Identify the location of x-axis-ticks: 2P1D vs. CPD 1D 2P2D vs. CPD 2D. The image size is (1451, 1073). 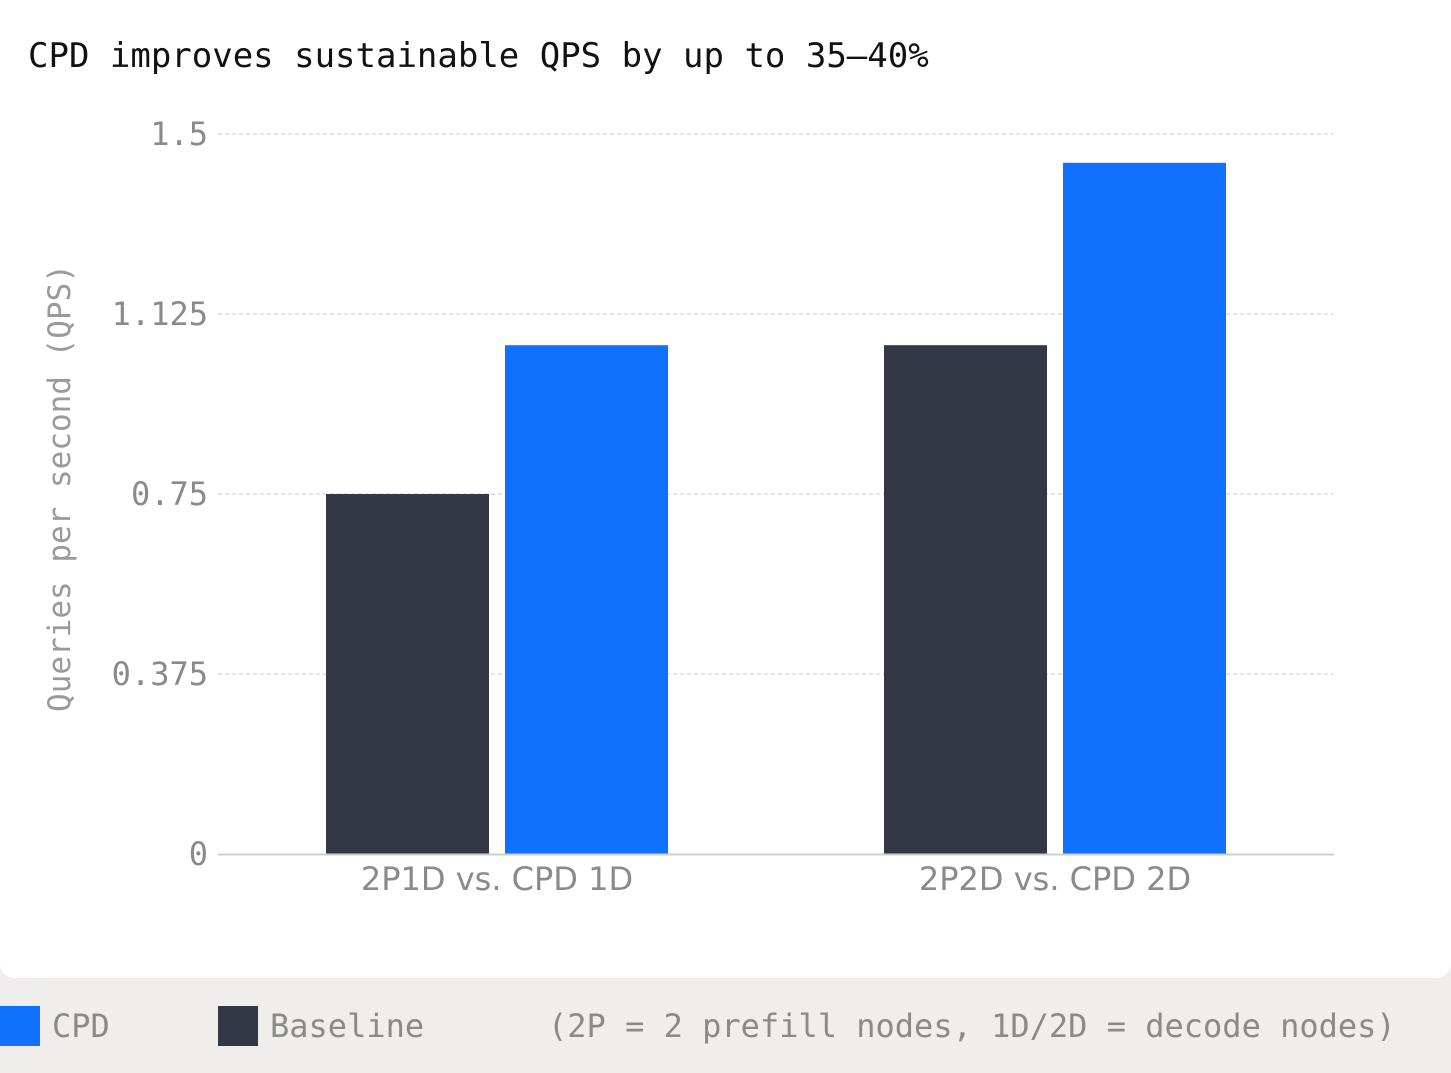
(776, 879).